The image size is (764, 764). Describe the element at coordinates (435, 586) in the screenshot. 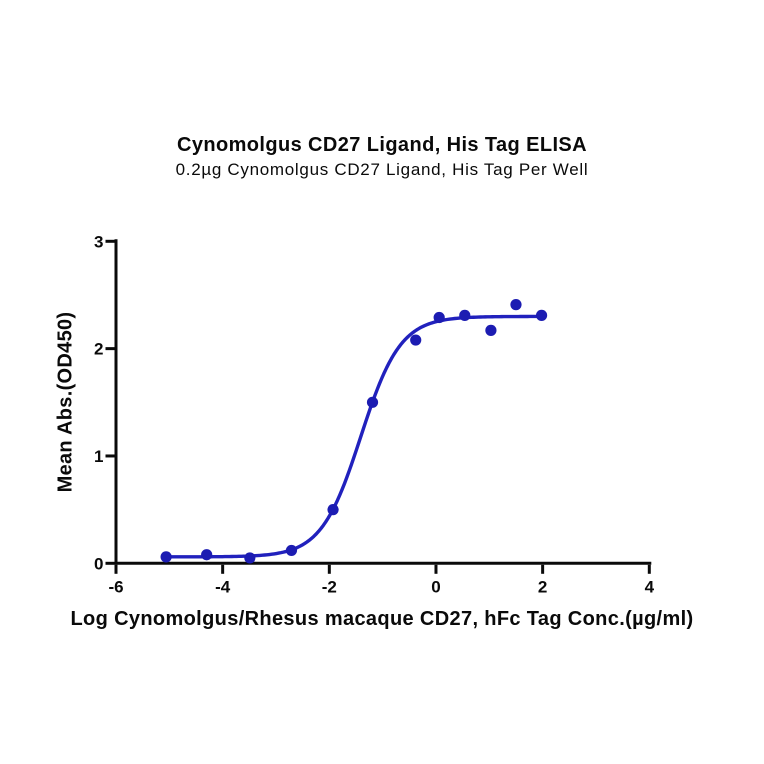

I see `x-tick-label: 0` at that location.